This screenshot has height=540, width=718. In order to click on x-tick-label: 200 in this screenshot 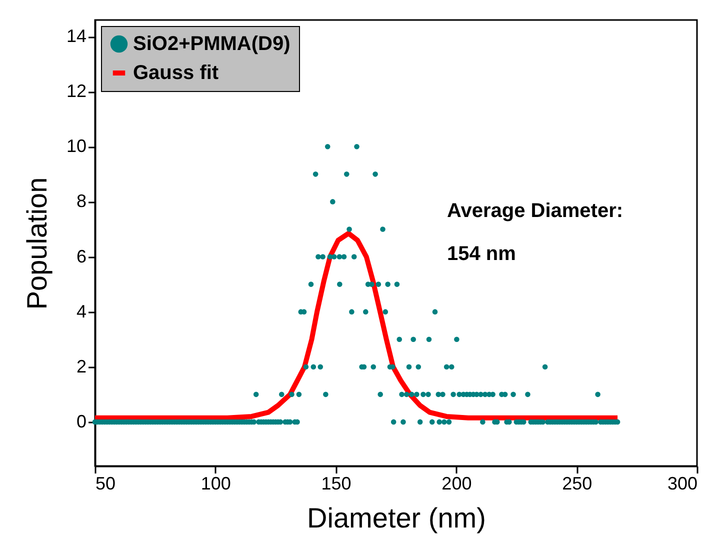, I will do `click(457, 484)`.